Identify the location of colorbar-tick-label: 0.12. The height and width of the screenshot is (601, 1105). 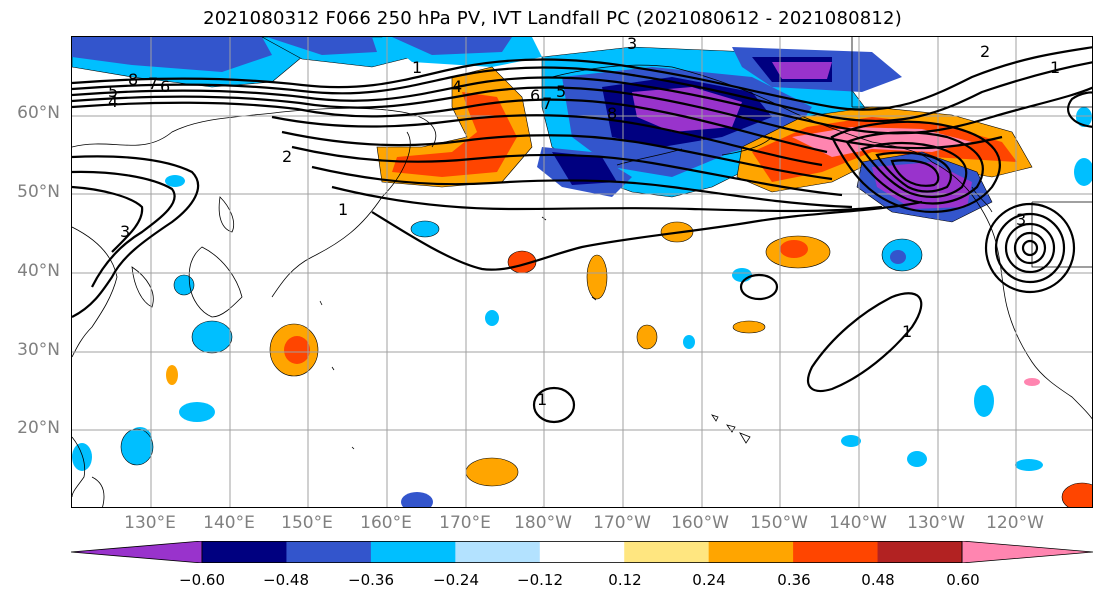
(625, 580).